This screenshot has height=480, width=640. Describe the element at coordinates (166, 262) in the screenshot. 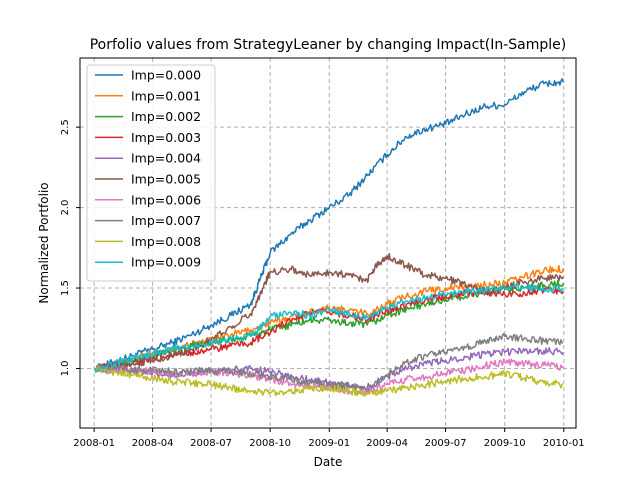

I see `legend-entry: Imp=0.009` at that location.